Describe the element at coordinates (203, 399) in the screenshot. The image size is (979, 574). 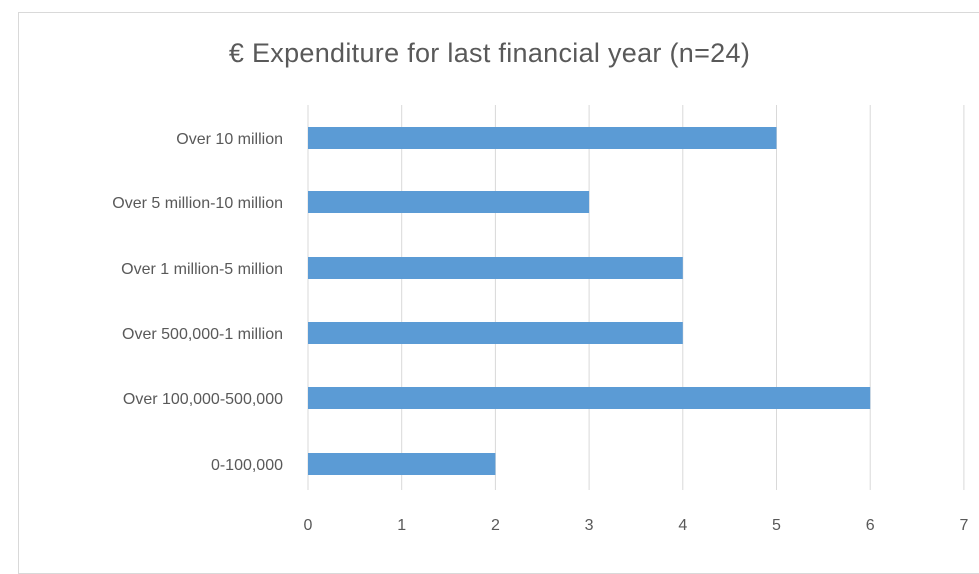
I see `category-label: Over 100,000-500,000` at that location.